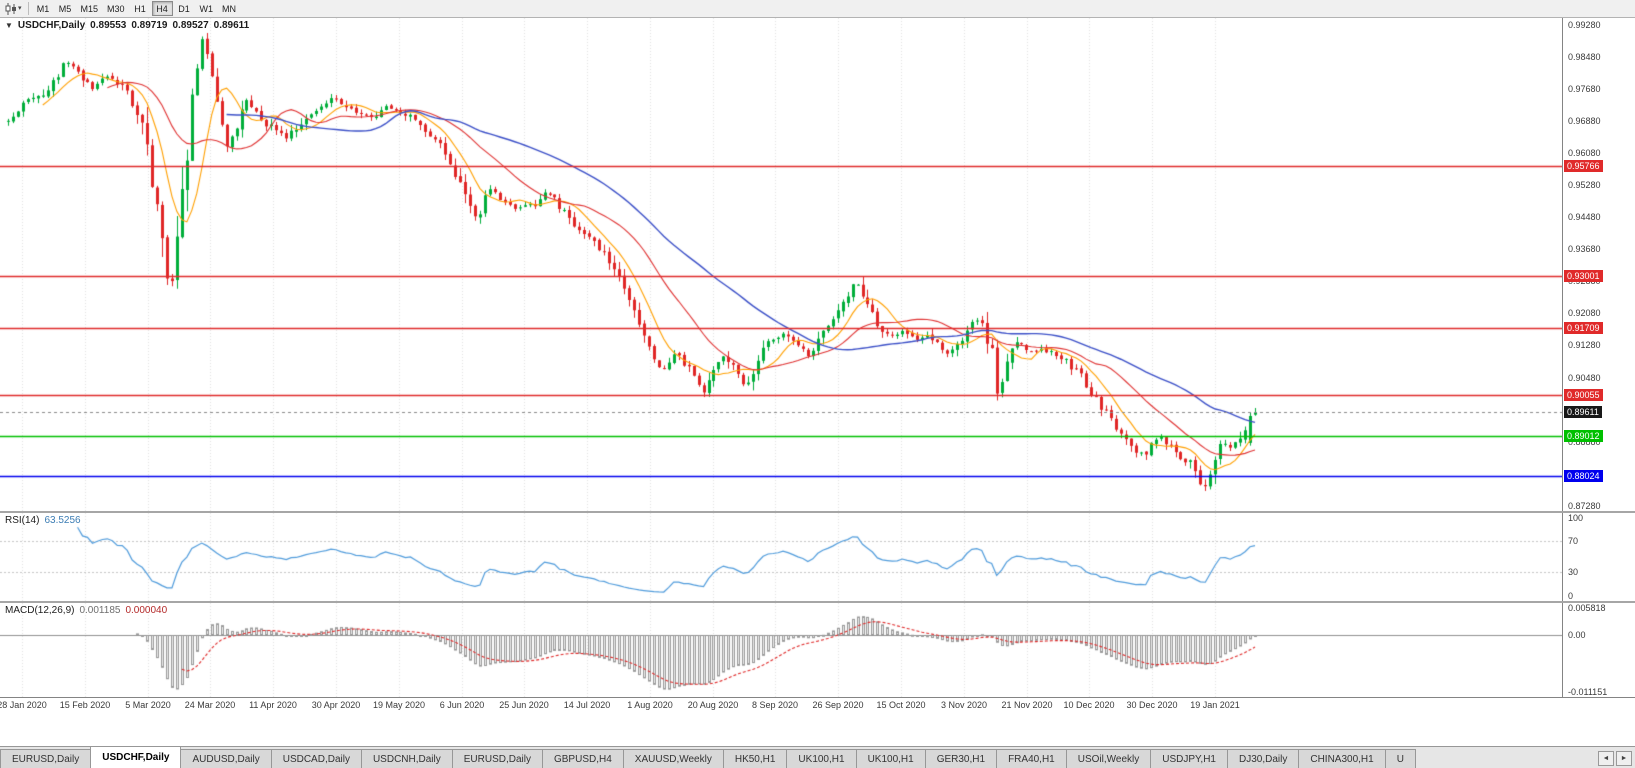 This screenshot has width=1635, height=768. What do you see at coordinates (316, 758) in the screenshot?
I see `chart-tab: USDCAD,Daily` at bounding box center [316, 758].